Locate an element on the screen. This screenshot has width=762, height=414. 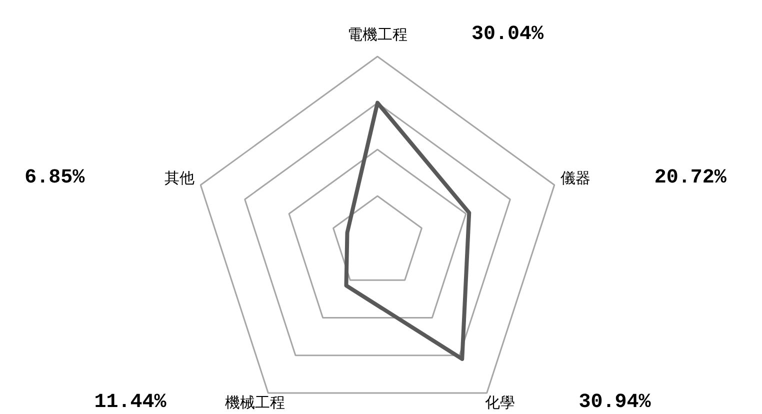
spoke-label: 化學 is located at coordinates (499, 403).